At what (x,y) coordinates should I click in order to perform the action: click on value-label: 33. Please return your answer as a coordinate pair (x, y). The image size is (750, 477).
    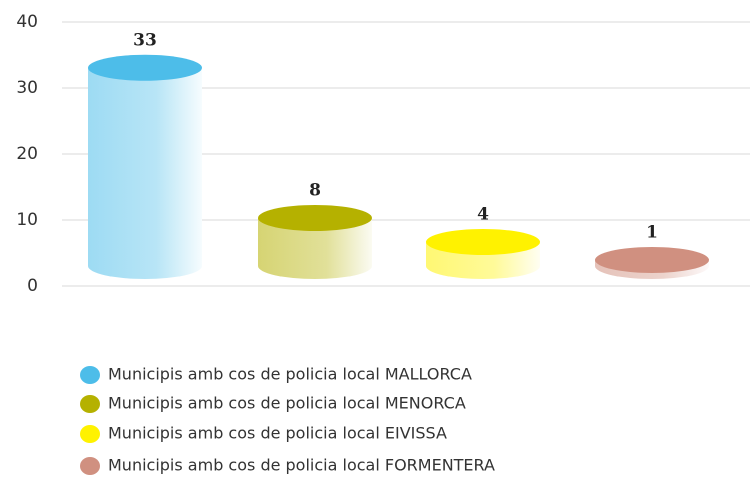
    Looking at the image, I should click on (145, 40).